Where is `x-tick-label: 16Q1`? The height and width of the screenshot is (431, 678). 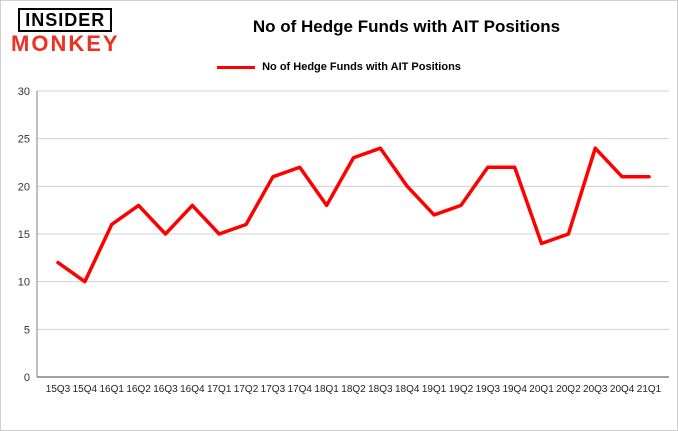 x-tick-label: 16Q1 is located at coordinates (111, 389).